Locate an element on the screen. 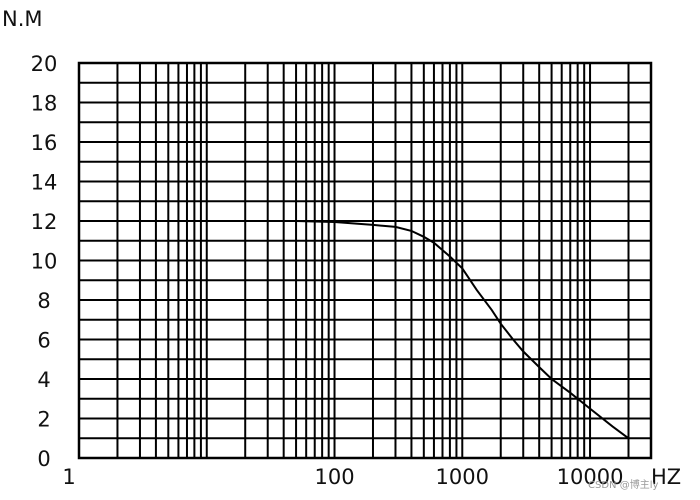 This screenshot has height=500, width=700. y-axis-unit-label: N.M is located at coordinates (22, 19).